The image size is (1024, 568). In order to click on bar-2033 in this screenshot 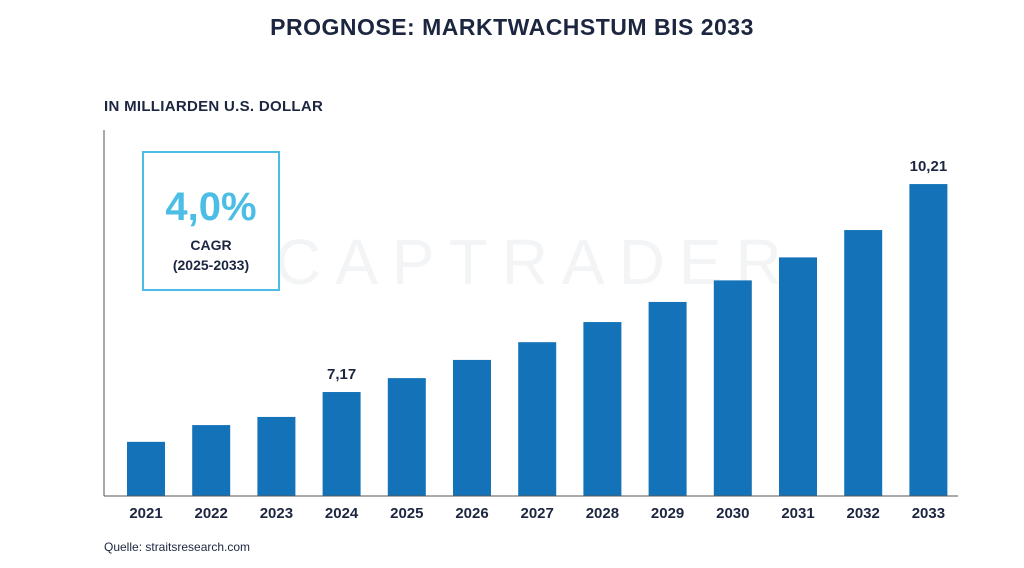, I will do `click(928, 340)`.